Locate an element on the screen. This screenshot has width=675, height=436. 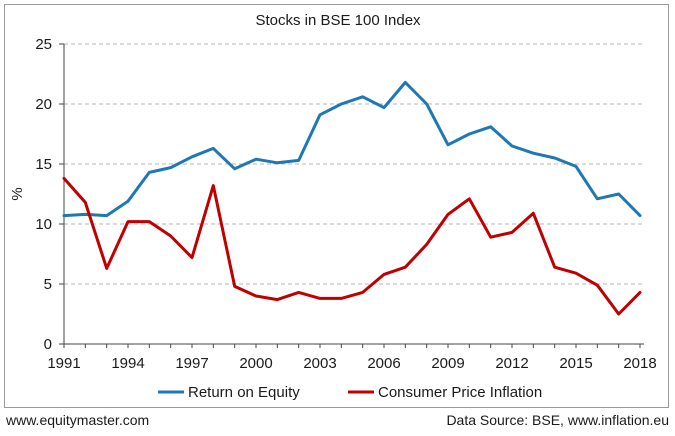
data-source-note: Data Source: BSE, www.inflation.eu is located at coordinates (557, 420).